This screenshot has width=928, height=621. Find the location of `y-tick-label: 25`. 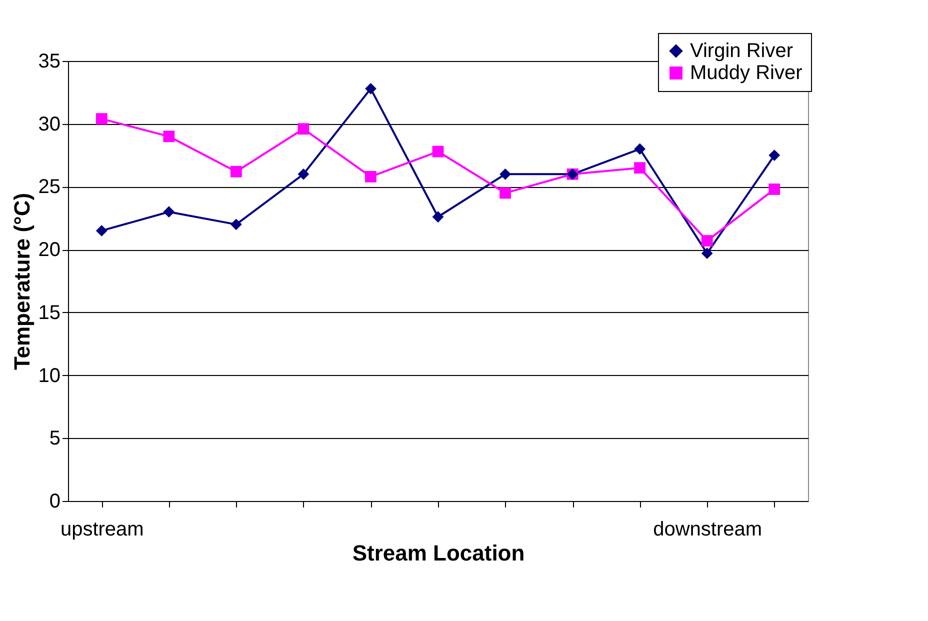

y-tick-label: 25 is located at coordinates (49, 187).